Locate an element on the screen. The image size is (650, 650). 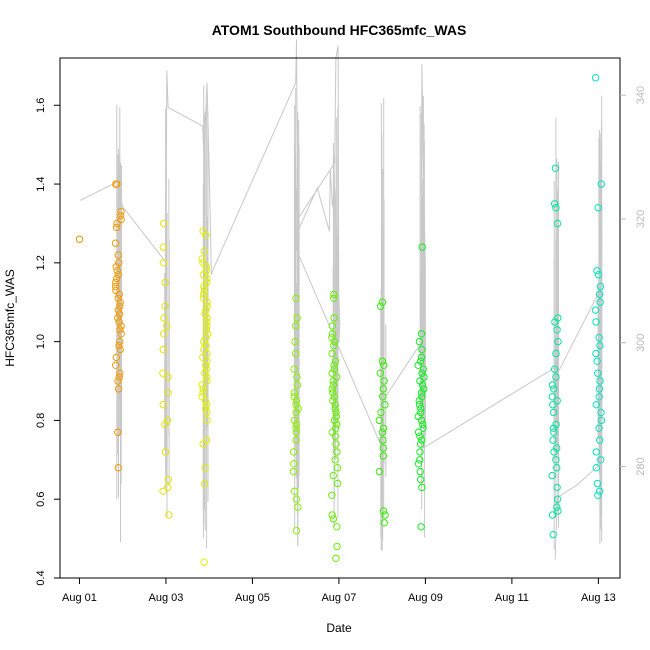
y-axis: 0.4 0.6 0.8 1.0 1.2 1.4 1.6 is located at coordinates (47, 342).